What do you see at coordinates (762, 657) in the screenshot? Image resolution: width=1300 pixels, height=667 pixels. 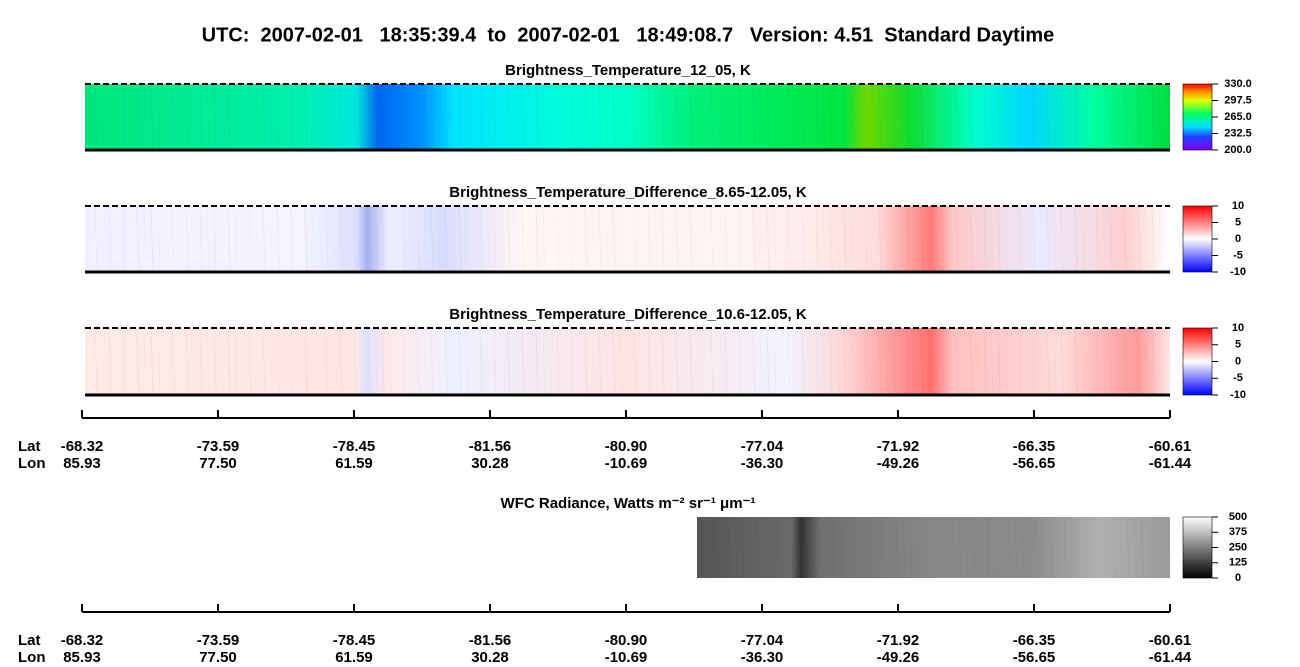 I see `lon-tick-label: -36.30` at bounding box center [762, 657].